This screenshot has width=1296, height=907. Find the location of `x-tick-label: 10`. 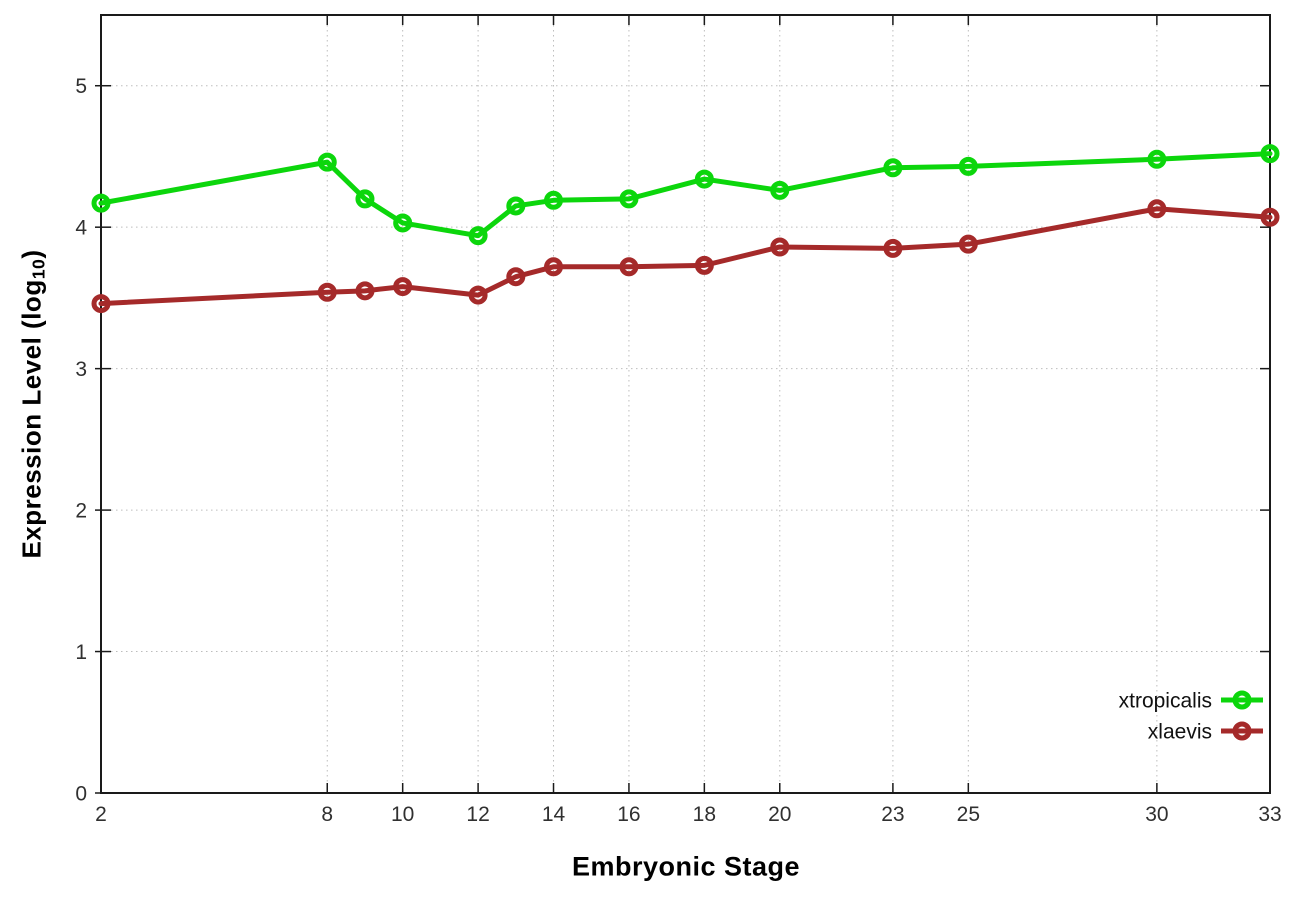

x-tick-label: 10 is located at coordinates (402, 814).